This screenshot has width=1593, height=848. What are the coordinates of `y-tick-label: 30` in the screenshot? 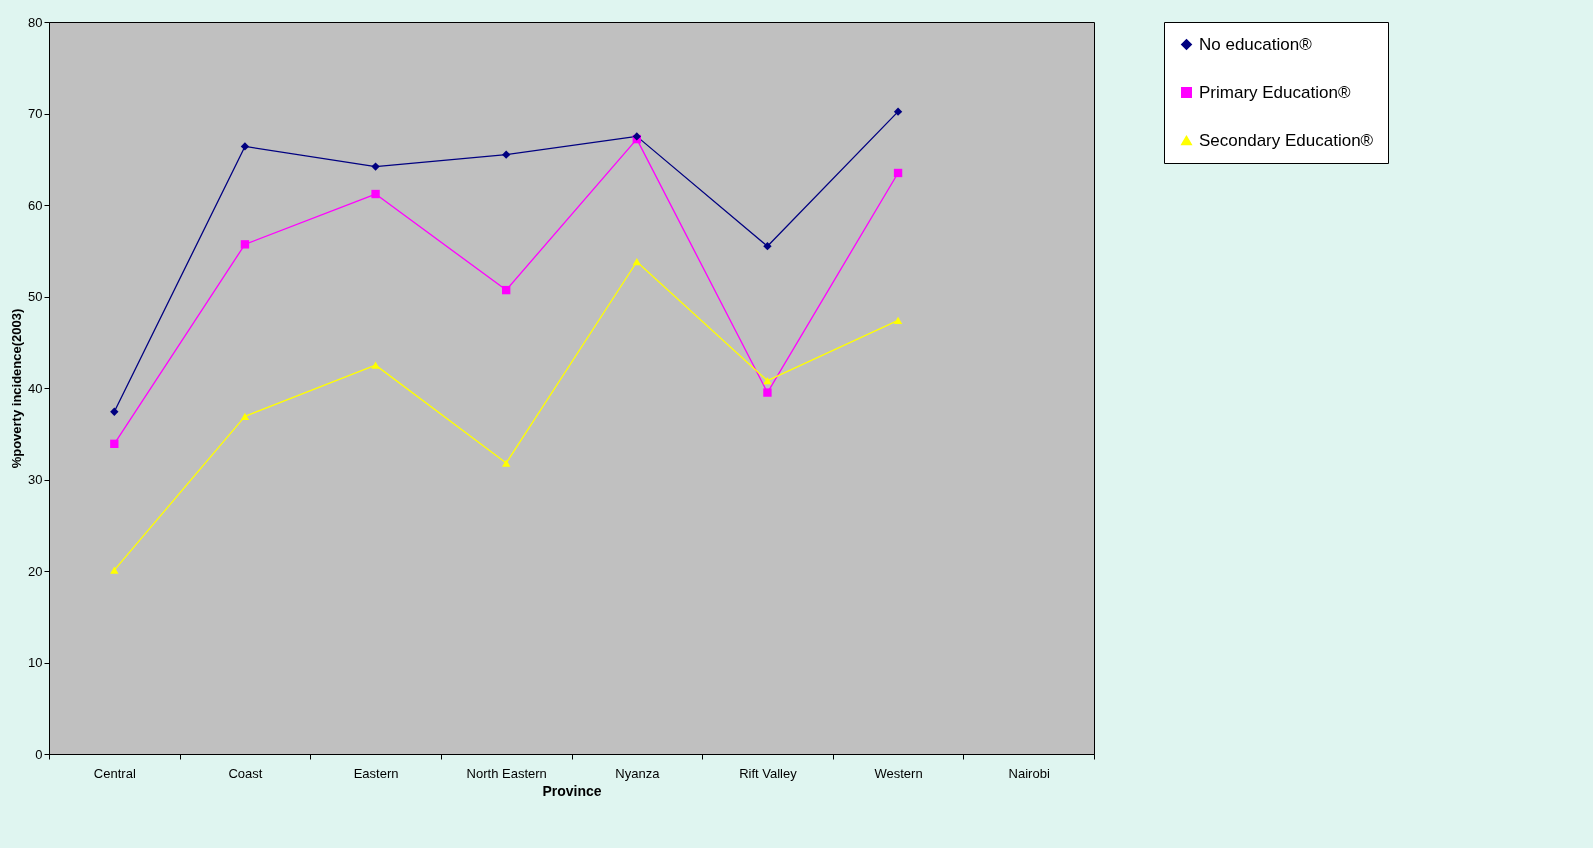 It's located at (35, 479).